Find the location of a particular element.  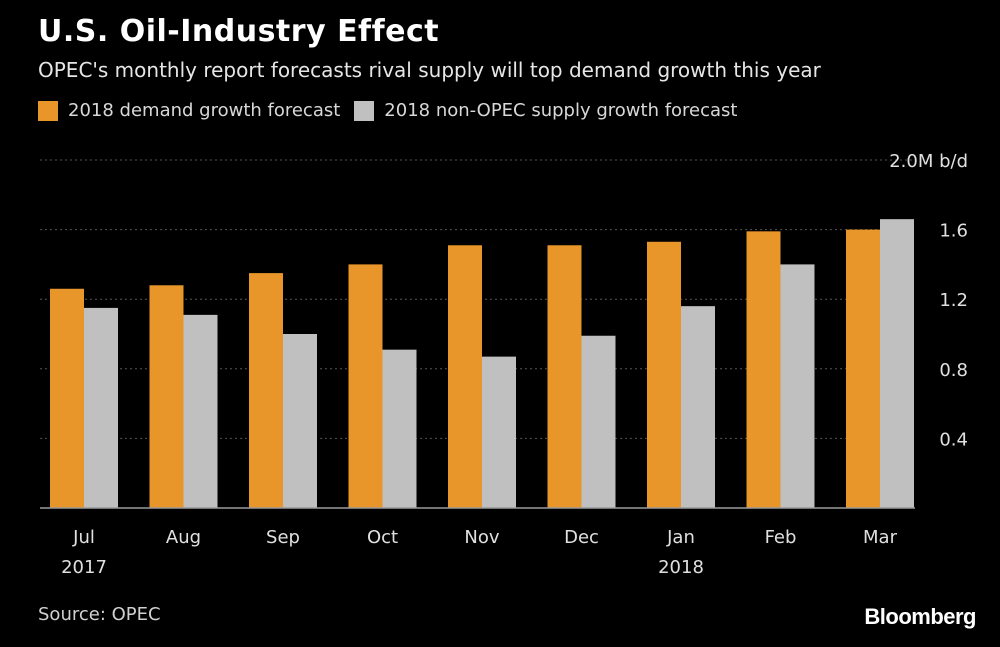

x-tick-label: Jan is located at coordinates (680, 537).